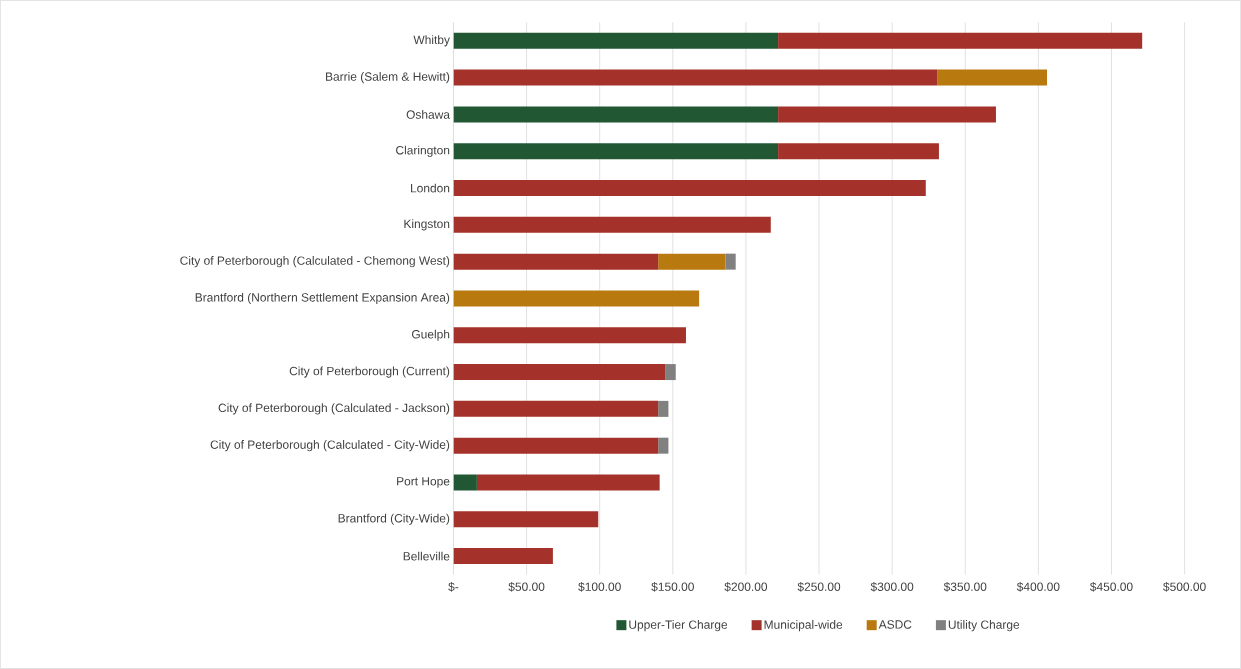 This screenshot has height=669, width=1241. Describe the element at coordinates (431, 41) in the screenshot. I see `y-tick-label: Whitby` at that location.